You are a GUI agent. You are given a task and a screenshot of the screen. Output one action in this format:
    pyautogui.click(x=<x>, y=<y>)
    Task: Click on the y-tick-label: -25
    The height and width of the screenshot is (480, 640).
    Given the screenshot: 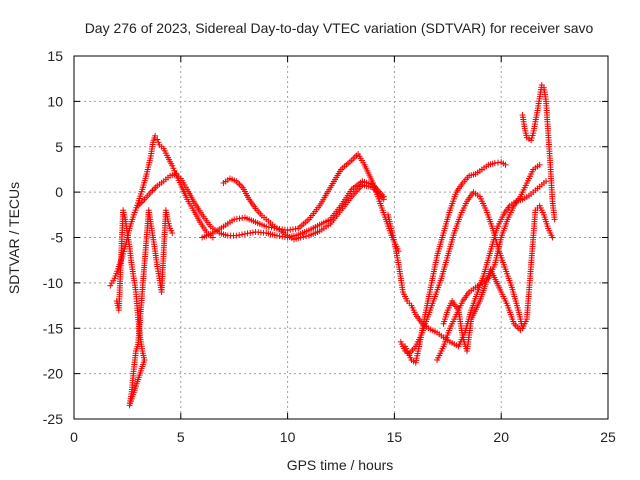 What is the action you would take?
    pyautogui.click(x=53, y=419)
    